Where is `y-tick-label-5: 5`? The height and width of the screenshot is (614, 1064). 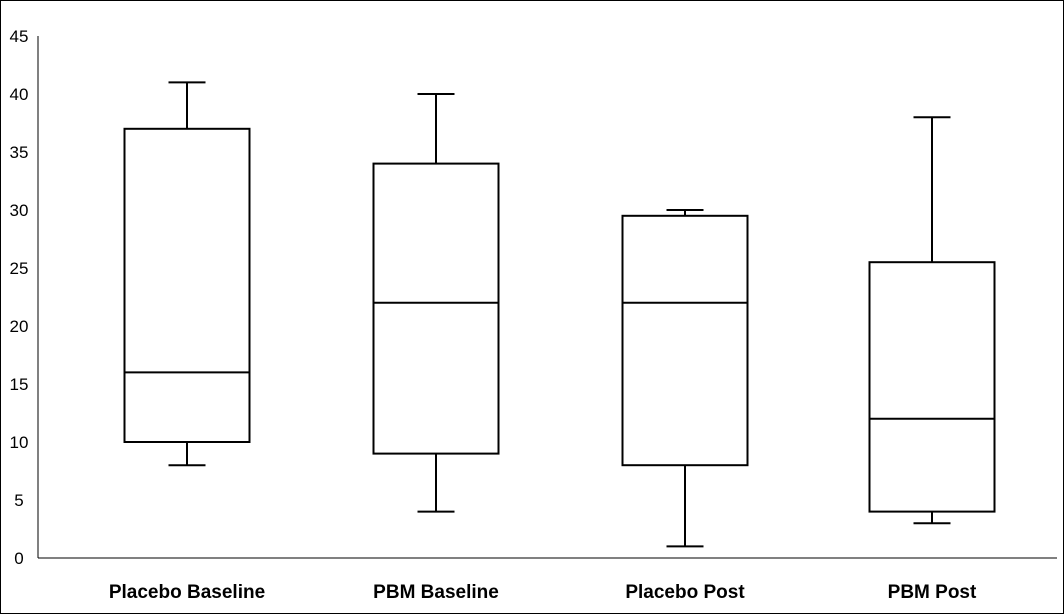 y-tick-label-5: 5 is located at coordinates (18, 500).